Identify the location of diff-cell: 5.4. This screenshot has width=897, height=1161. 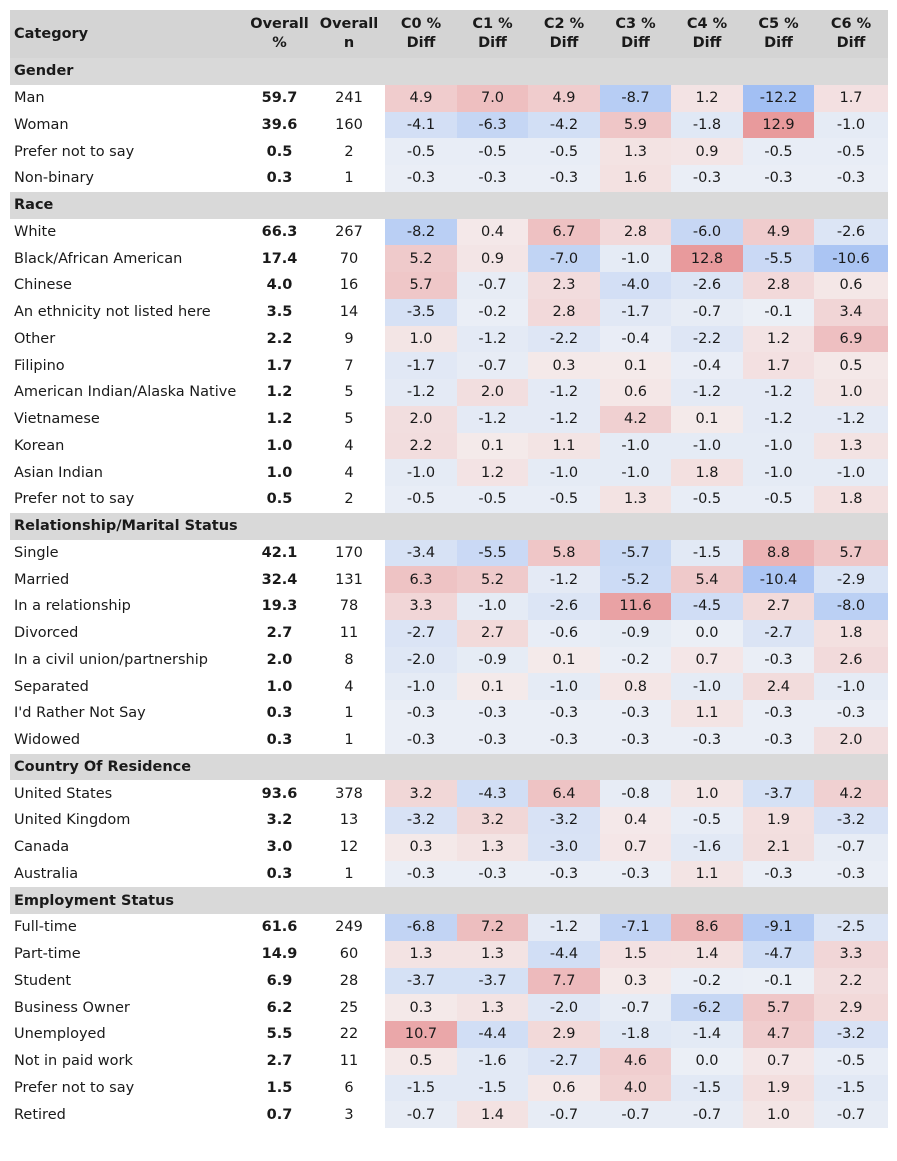
(707, 579).